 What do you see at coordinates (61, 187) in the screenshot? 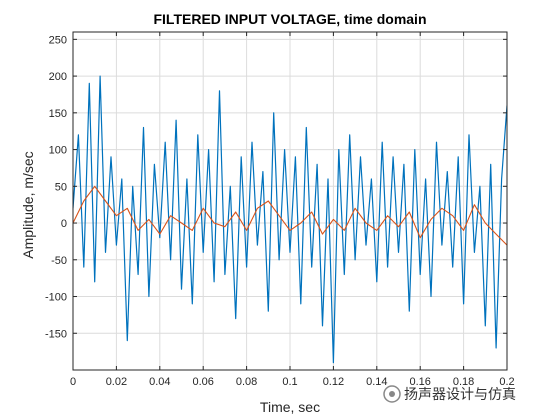
I see `y-tick-label: 50` at bounding box center [61, 187].